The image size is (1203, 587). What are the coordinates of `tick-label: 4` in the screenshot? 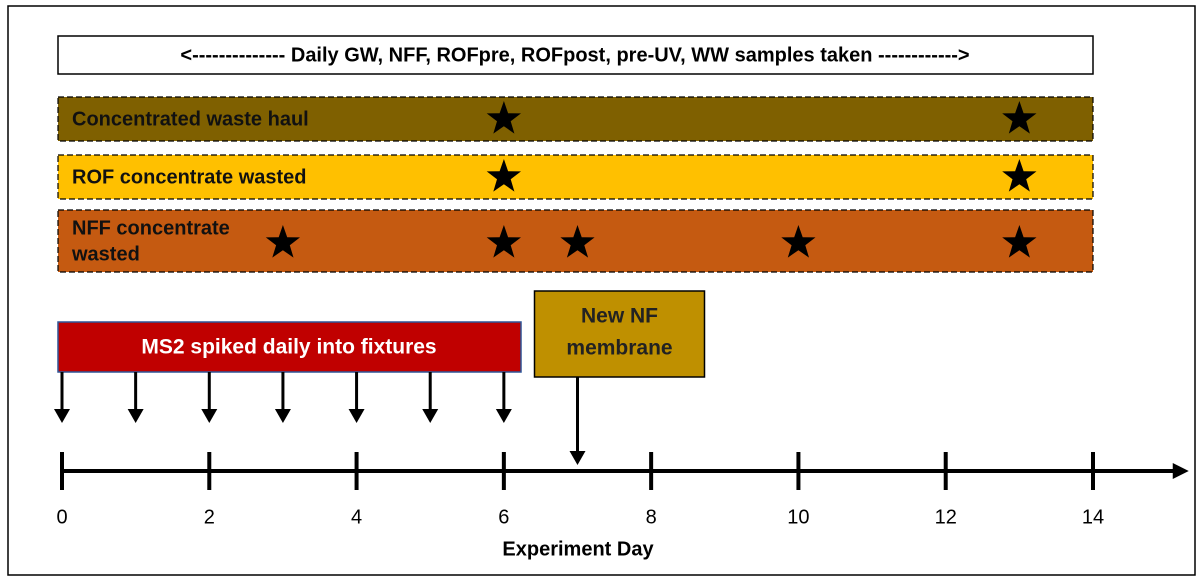 It's located at (356, 517).